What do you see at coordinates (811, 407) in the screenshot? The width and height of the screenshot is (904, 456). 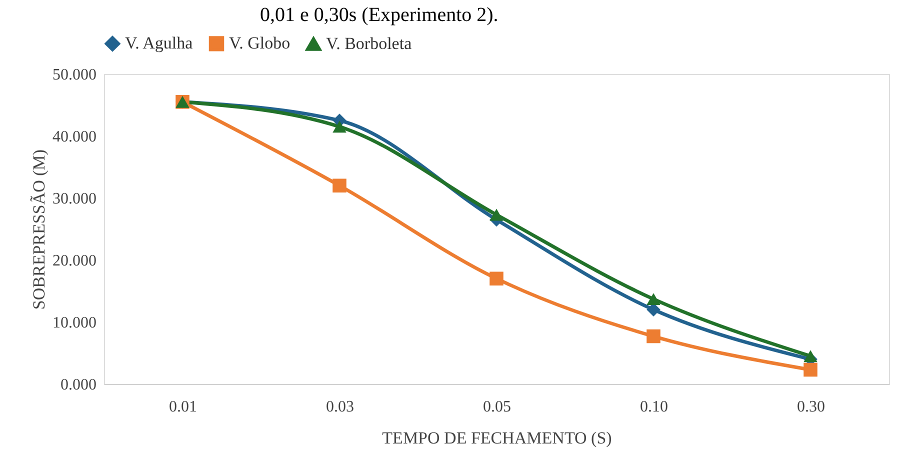 I see `x-tick-label: 0.30` at bounding box center [811, 407].